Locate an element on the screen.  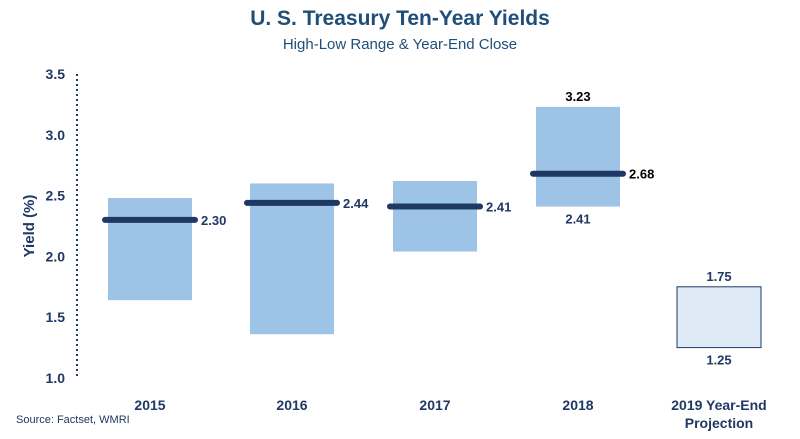
high-value-label: 3.23 is located at coordinates (577, 96).